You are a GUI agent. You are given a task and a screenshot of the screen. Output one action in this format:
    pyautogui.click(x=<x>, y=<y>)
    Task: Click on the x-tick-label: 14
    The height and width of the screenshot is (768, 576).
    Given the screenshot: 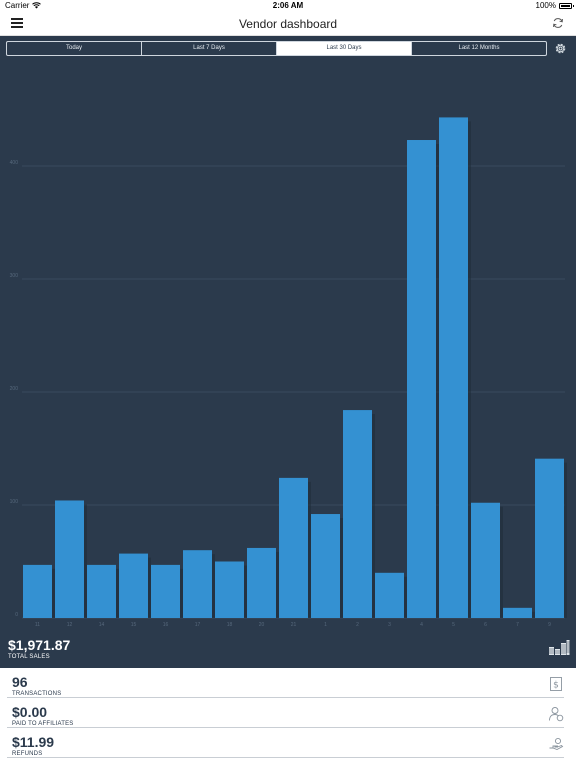 What is the action you would take?
    pyautogui.click(x=102, y=625)
    